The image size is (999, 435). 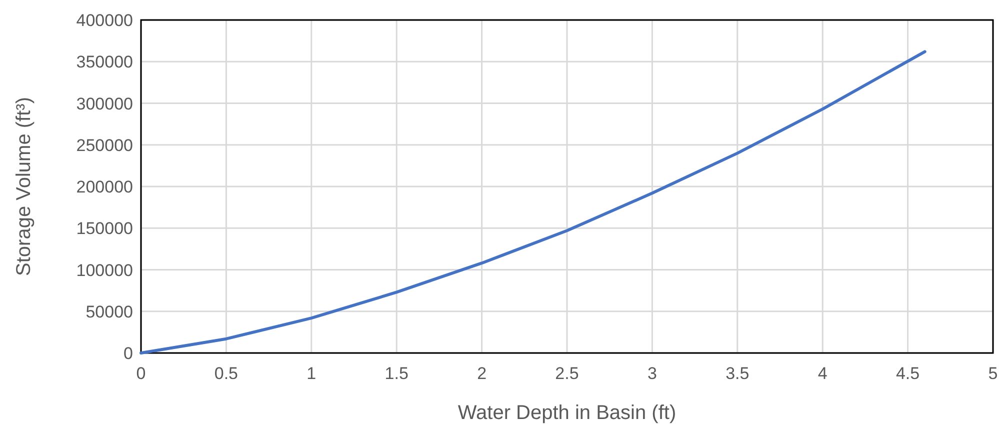 I want to click on x-tick-label: 1, so click(x=311, y=373).